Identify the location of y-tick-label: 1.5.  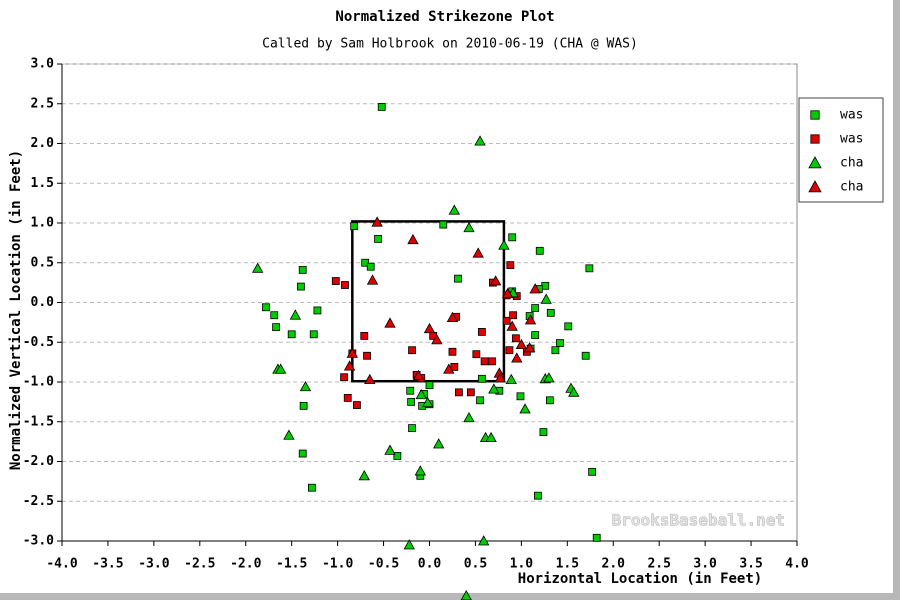
(42, 183).